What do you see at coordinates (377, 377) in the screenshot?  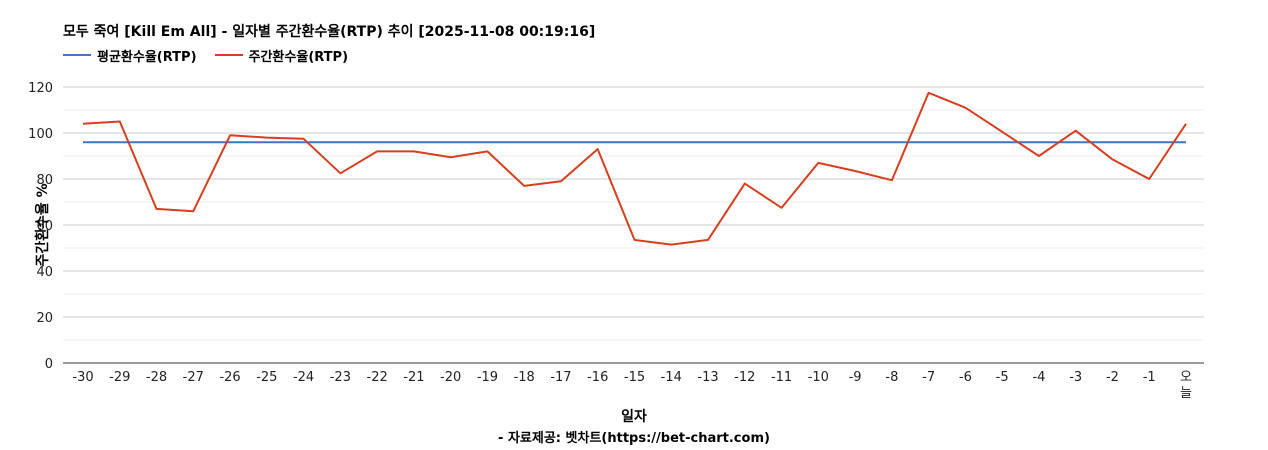 I see `x-tick-label: -22` at bounding box center [377, 377].